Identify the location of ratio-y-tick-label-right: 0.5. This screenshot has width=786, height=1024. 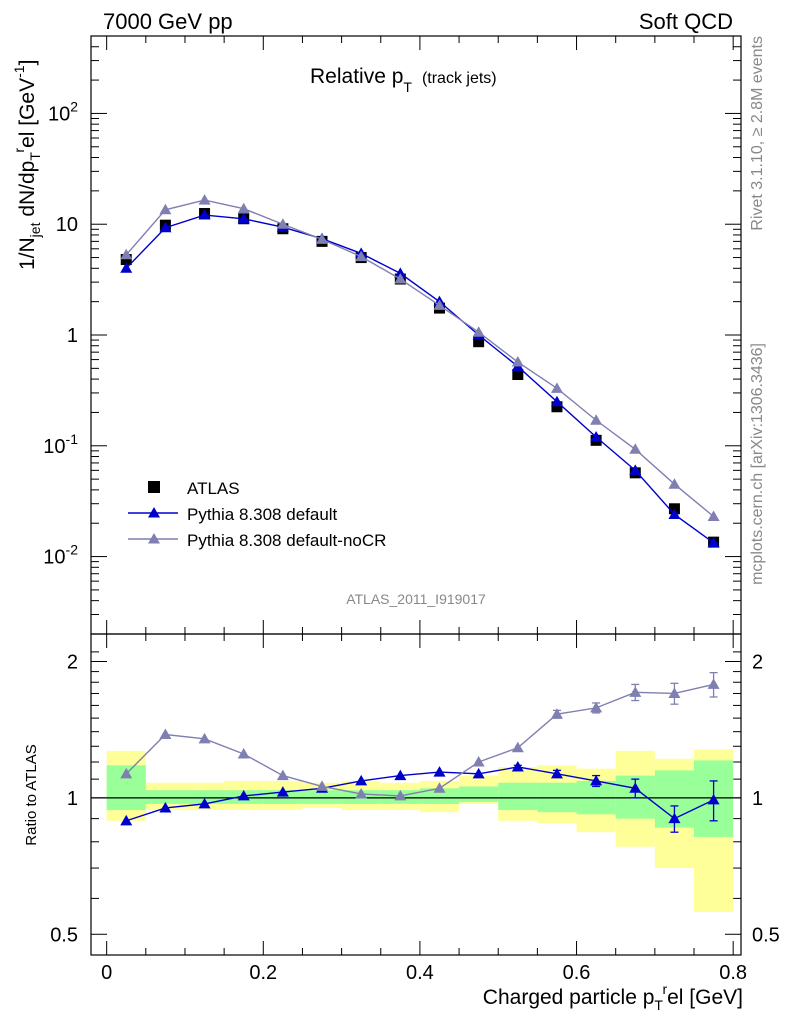
(766, 935).